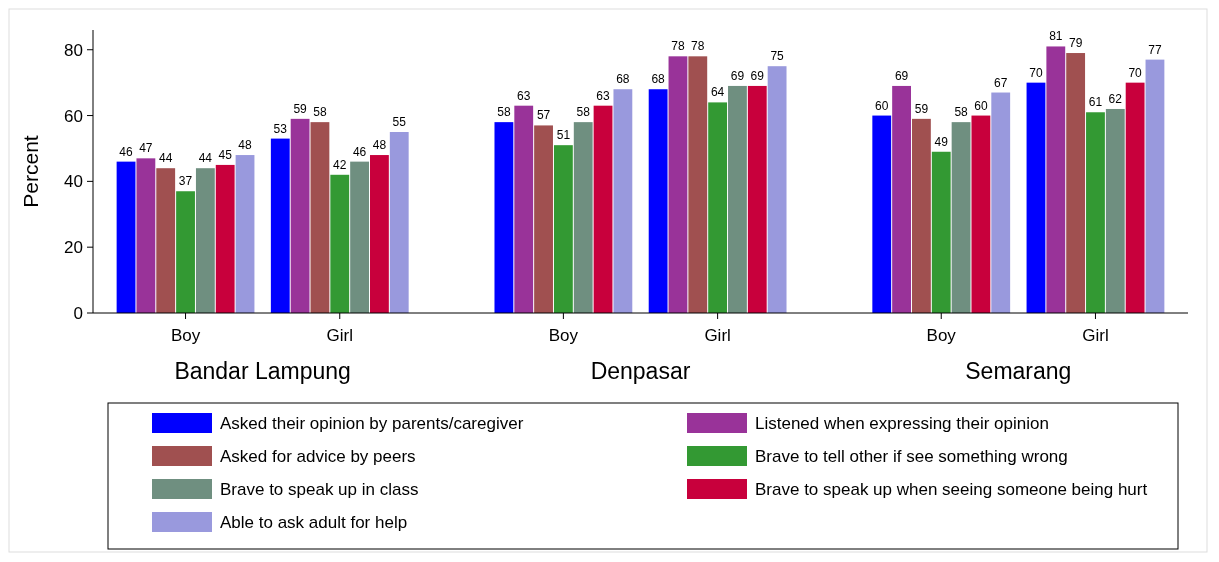 The height and width of the screenshot is (562, 1219). Describe the element at coordinates (73, 50) in the screenshot. I see `y-tick-label: 80` at that location.